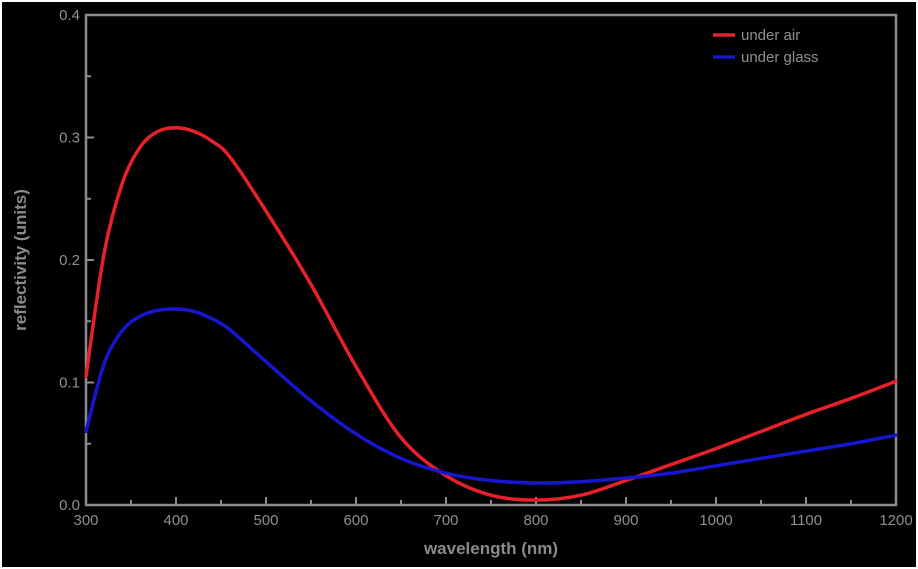 This screenshot has width=918, height=569. Describe the element at coordinates (715, 520) in the screenshot. I see `x-tick-label: 1000` at that location.